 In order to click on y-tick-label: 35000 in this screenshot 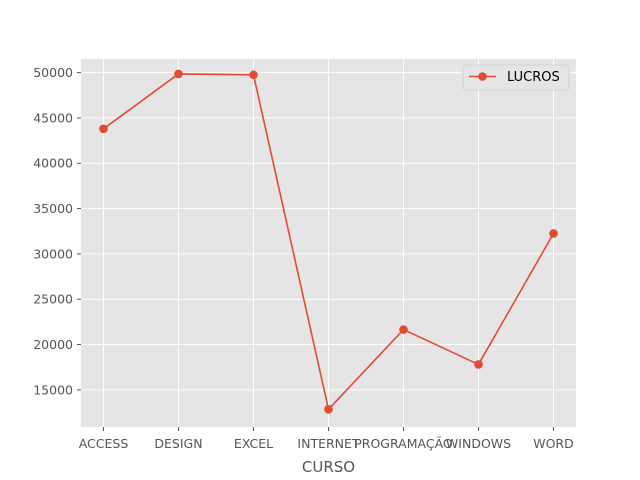, I will do `click(53, 208)`.